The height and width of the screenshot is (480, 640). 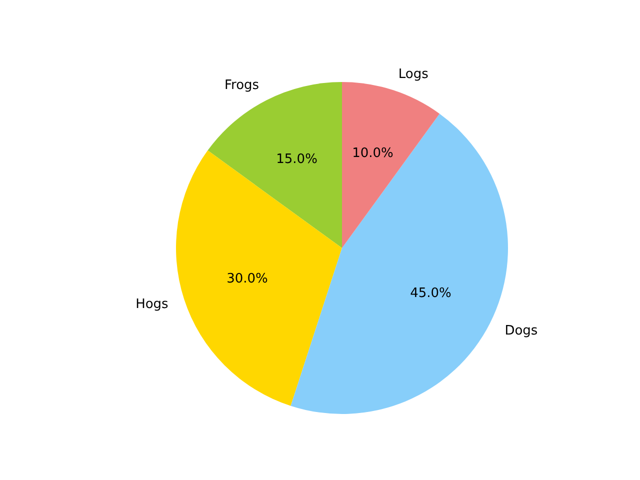 I want to click on slice-label: Hogs, so click(x=152, y=304).